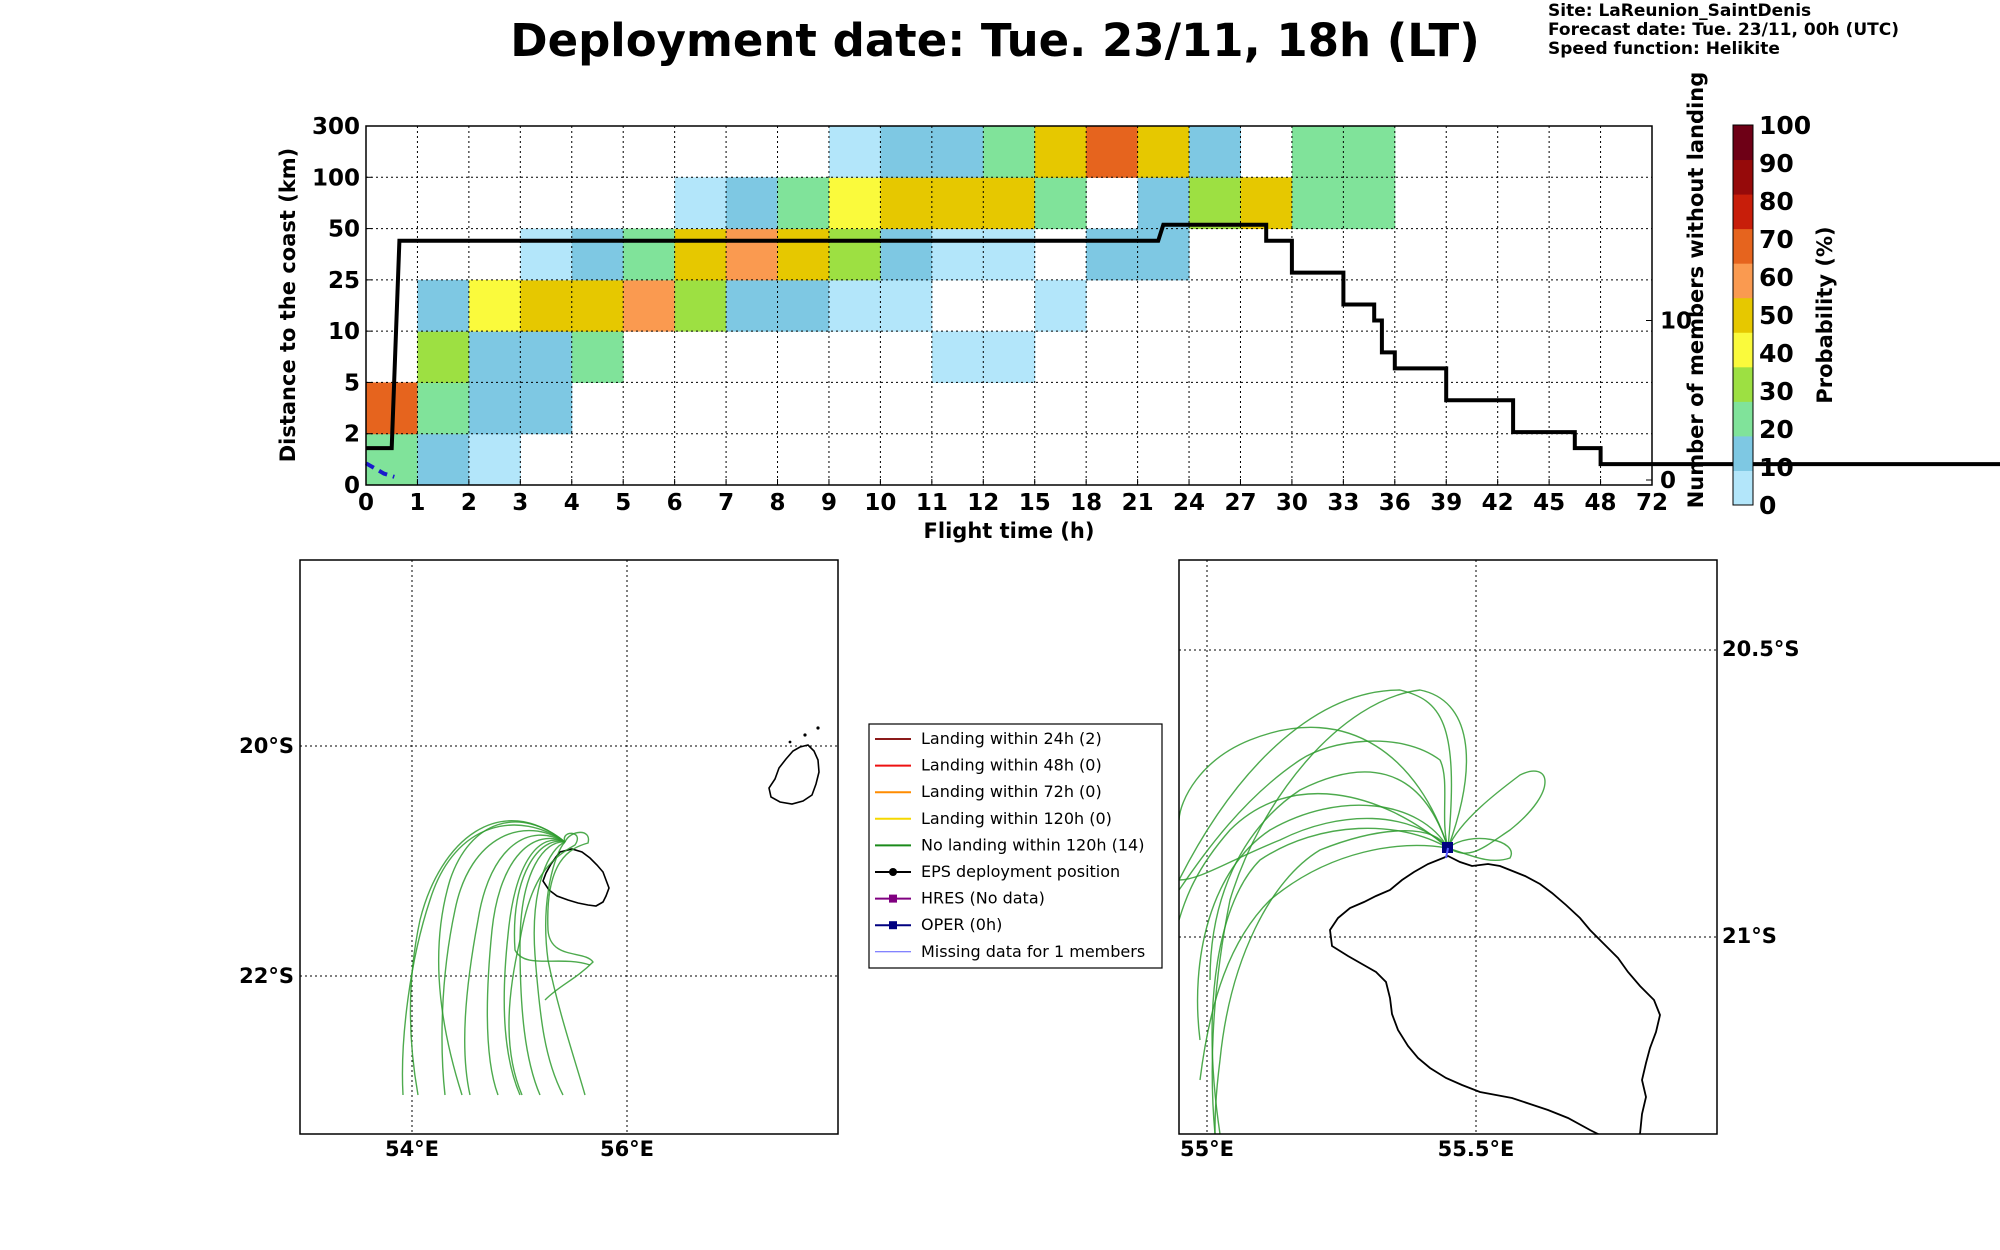  What do you see at coordinates (1447, 853) in the screenshot?
I see `missing-data-trajectory` at bounding box center [1447, 853].